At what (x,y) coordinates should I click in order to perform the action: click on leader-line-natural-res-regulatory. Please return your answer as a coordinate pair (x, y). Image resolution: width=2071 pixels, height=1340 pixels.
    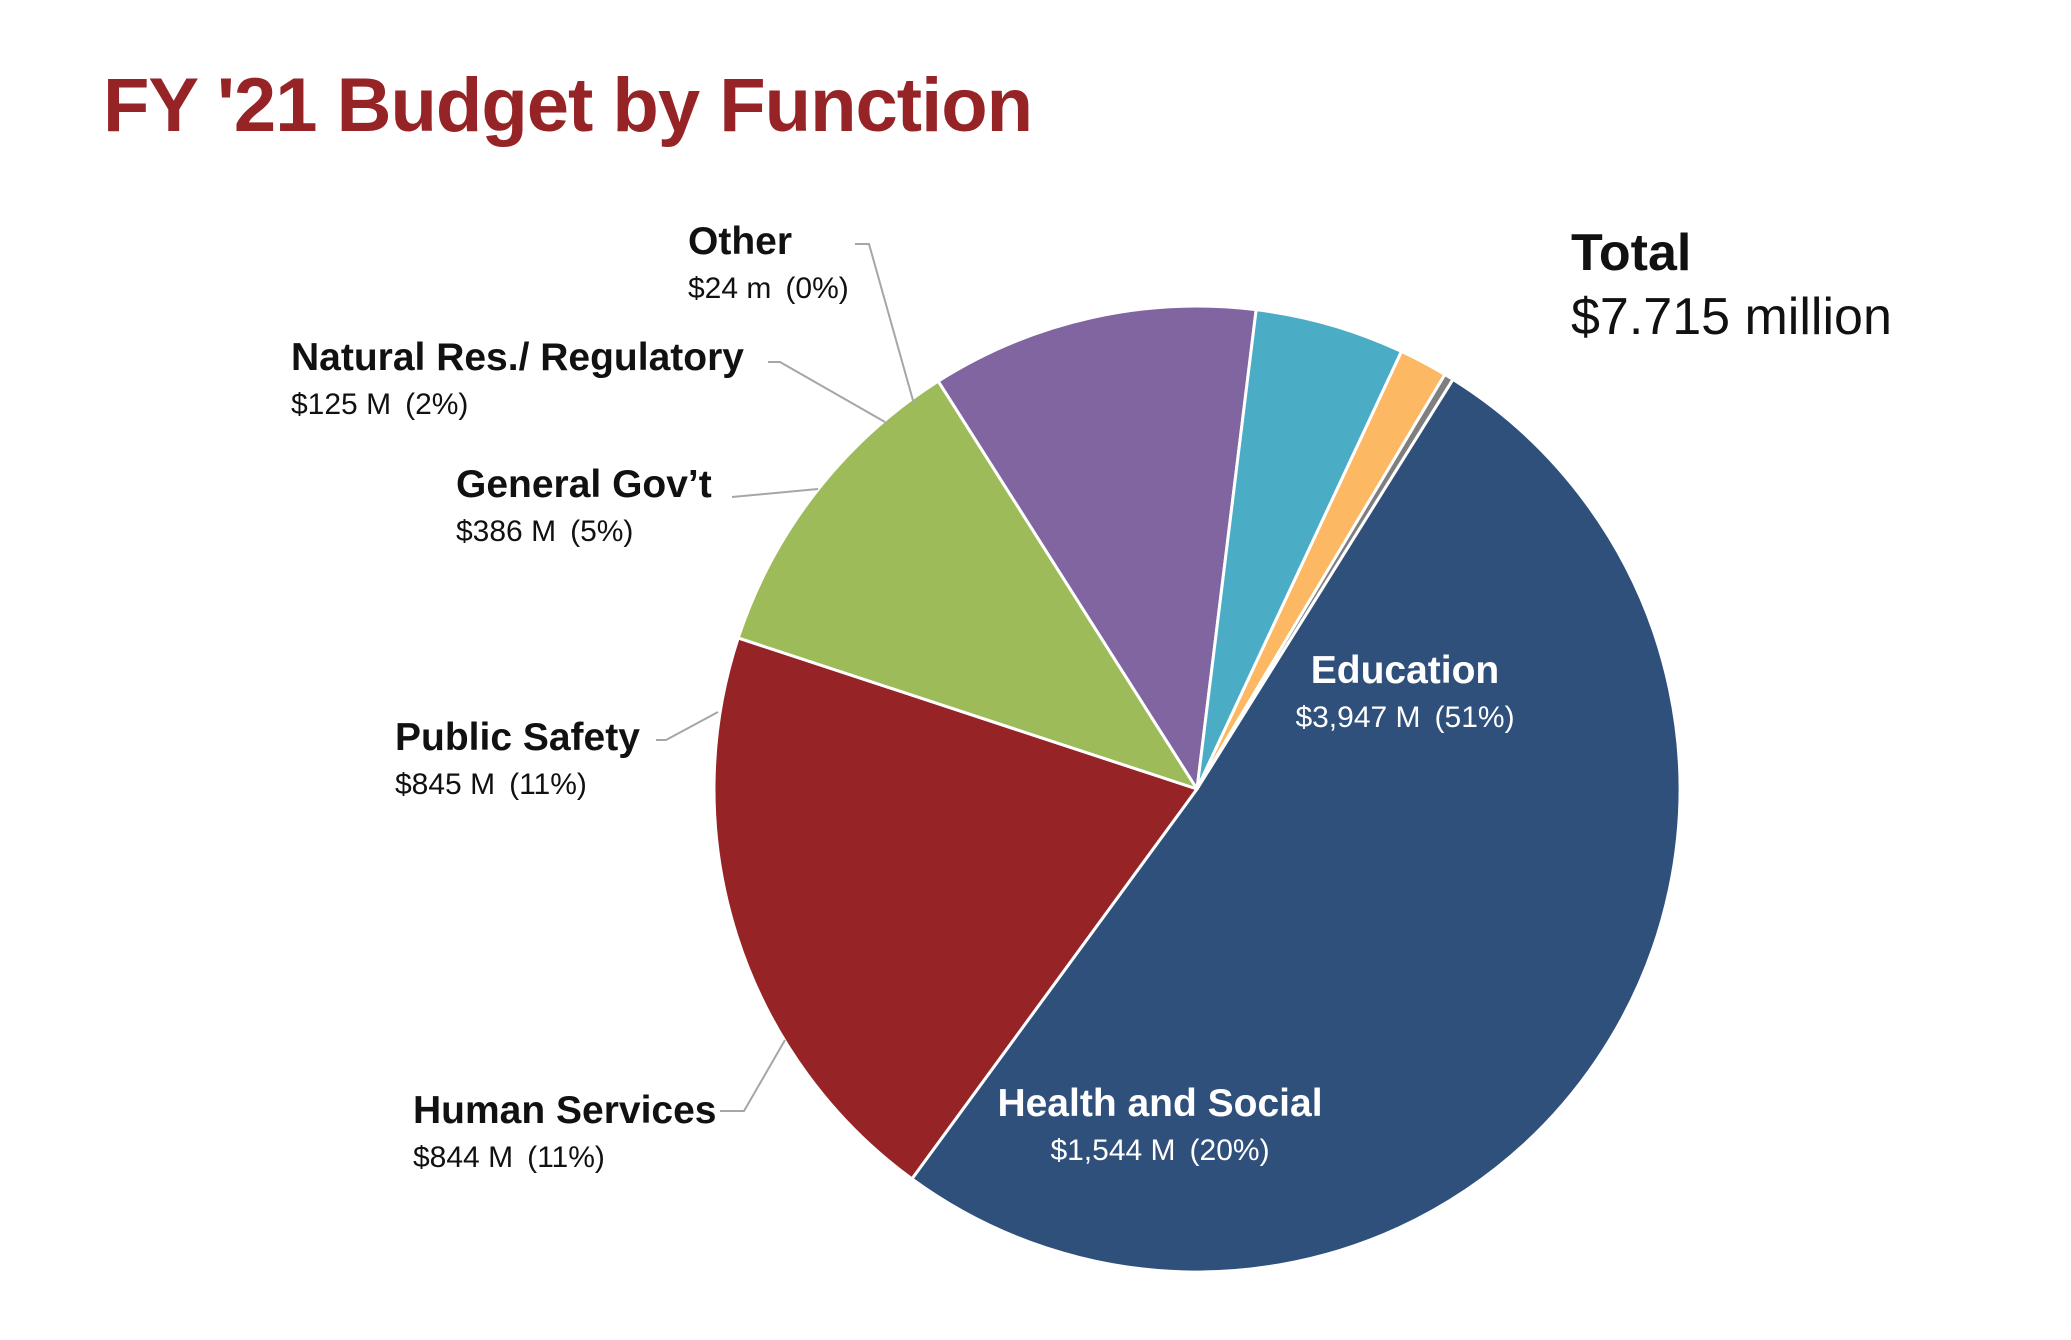
    Looking at the image, I should click on (827, 392).